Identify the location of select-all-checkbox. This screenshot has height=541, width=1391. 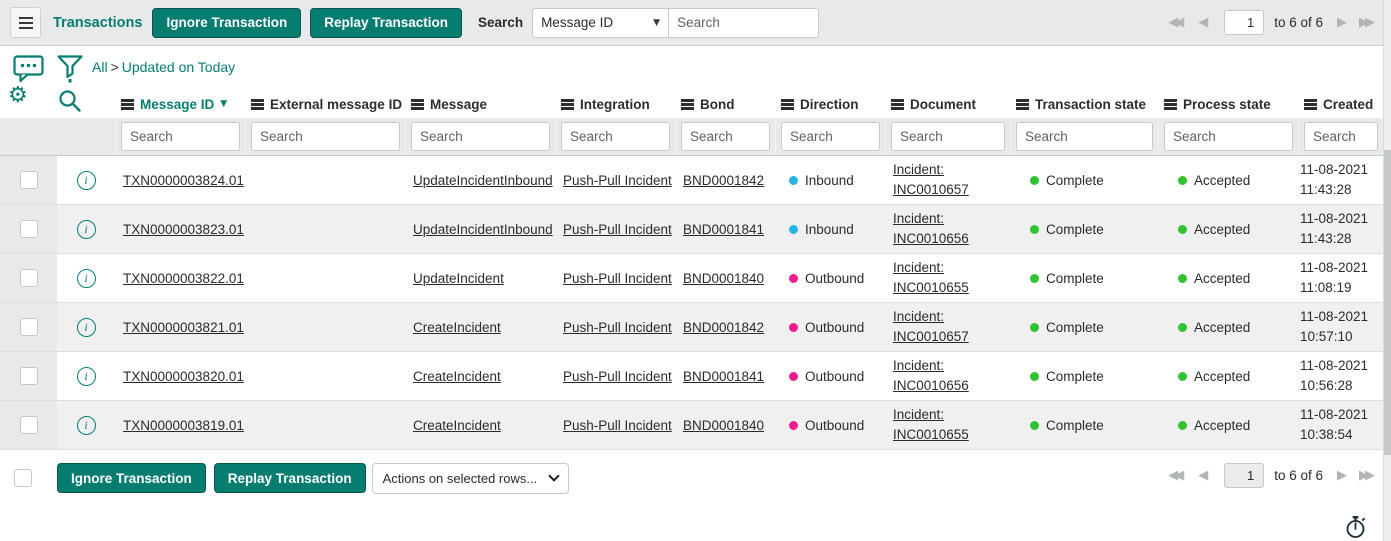
(23, 478).